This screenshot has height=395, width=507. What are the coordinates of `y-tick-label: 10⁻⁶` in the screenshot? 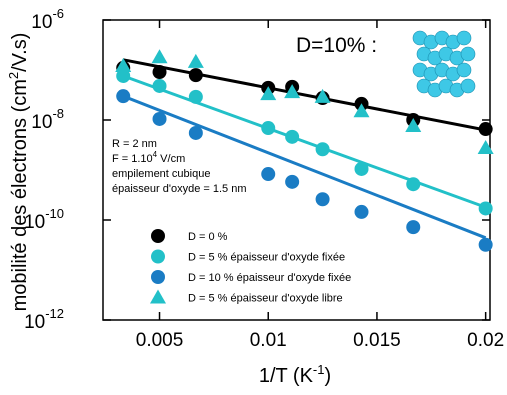 It's located at (47, 19).